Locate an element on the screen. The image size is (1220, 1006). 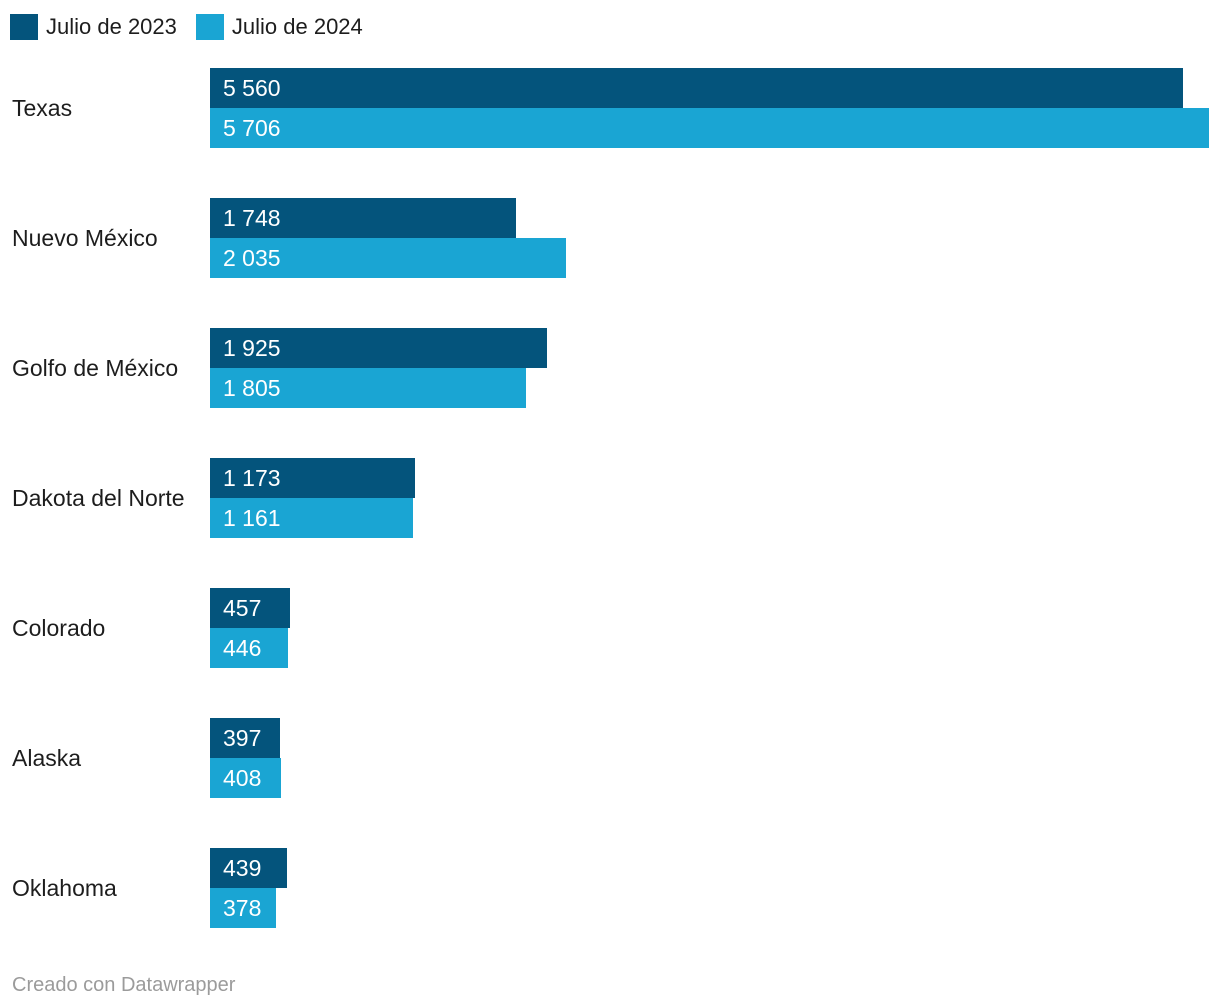
bar-group: 457 446 is located at coordinates (709, 628).